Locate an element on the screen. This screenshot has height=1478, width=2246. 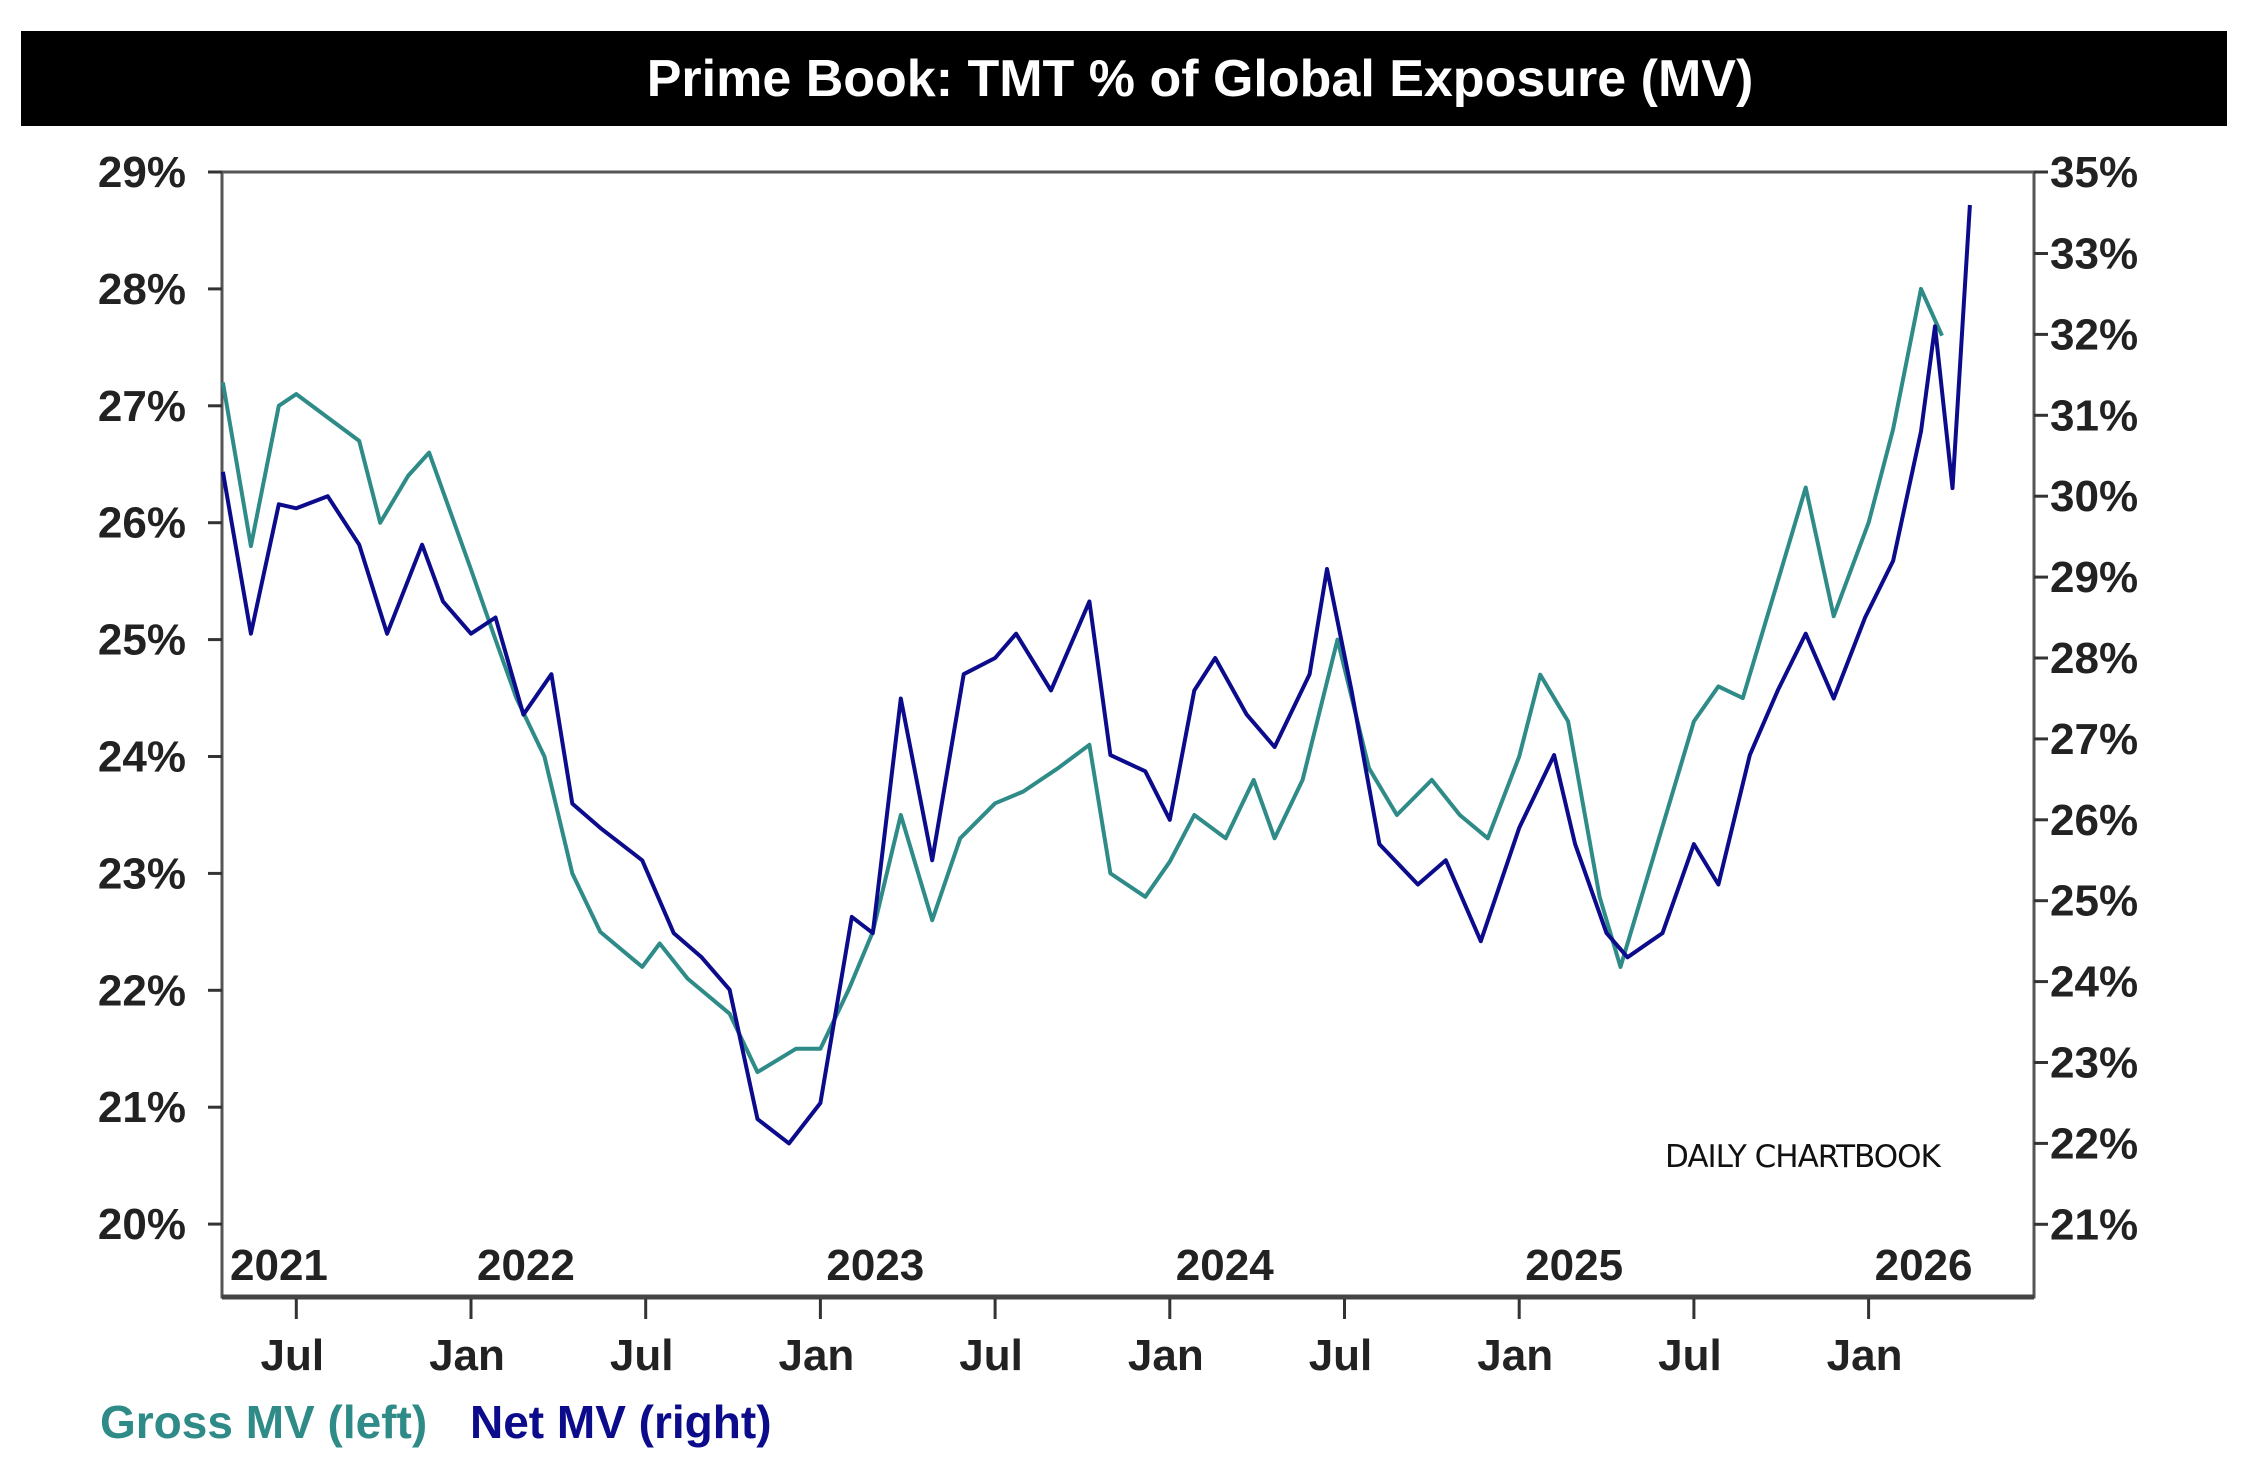
left-axis-tick-label: 26% is located at coordinates (142, 523).